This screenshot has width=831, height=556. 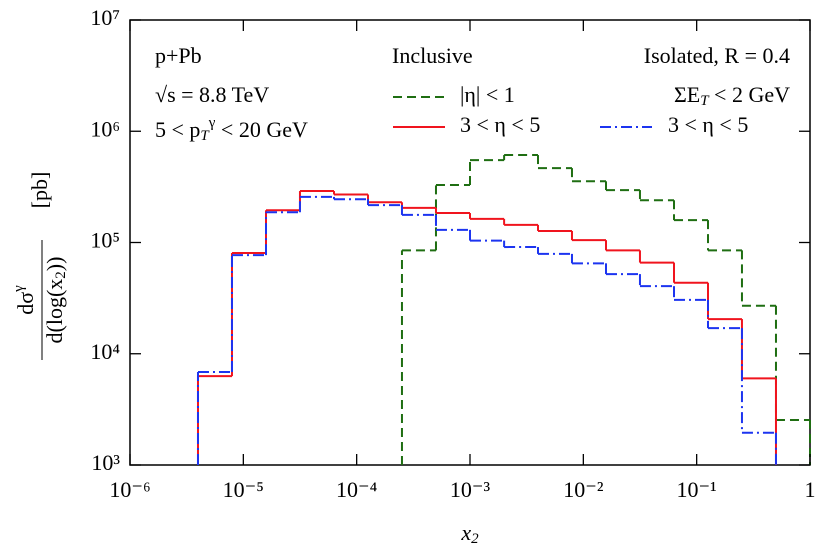 What do you see at coordinates (470, 489) in the screenshot?
I see `x-tick-label: 10⁻³` at bounding box center [470, 489].